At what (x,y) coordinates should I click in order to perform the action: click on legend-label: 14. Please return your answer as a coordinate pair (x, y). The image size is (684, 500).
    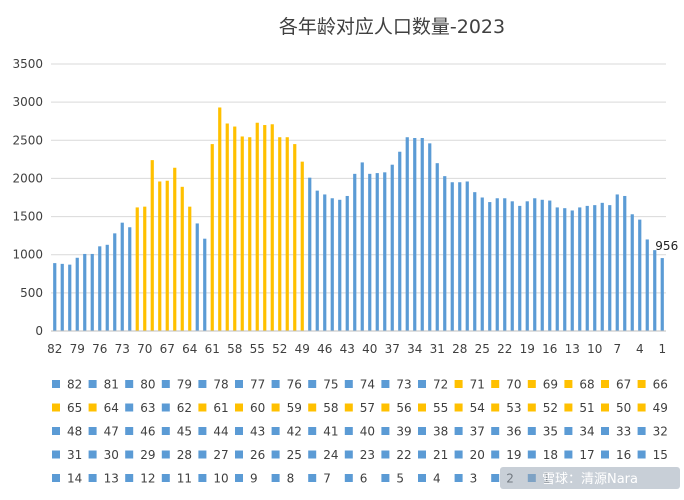
    Looking at the image, I should click on (74, 479).